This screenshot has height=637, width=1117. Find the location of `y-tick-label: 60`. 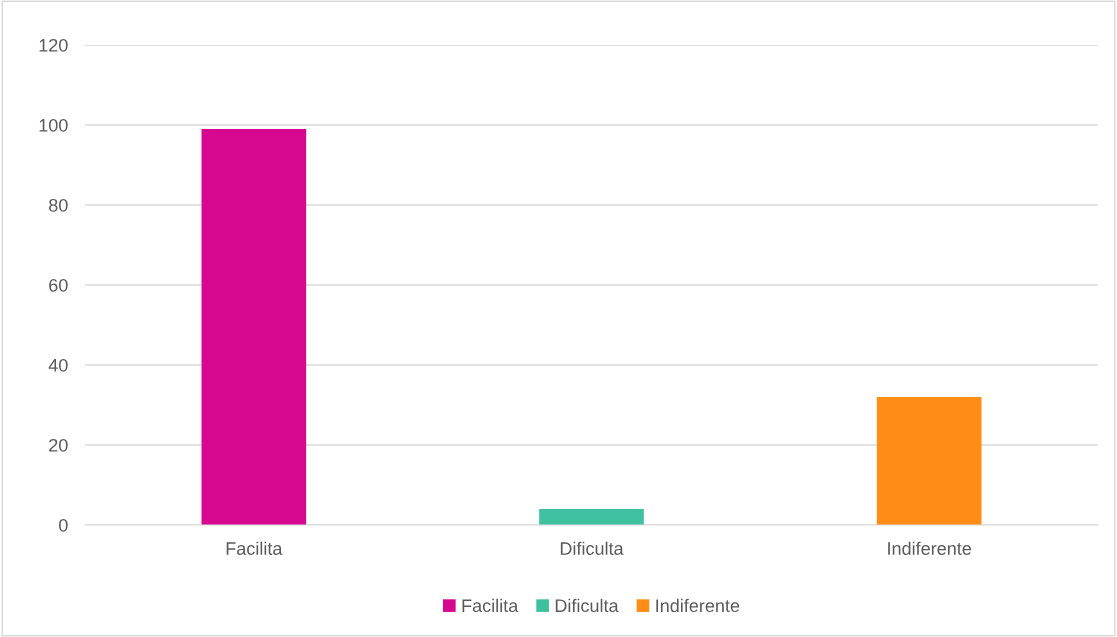

y-tick-label: 60 is located at coordinates (58, 285).